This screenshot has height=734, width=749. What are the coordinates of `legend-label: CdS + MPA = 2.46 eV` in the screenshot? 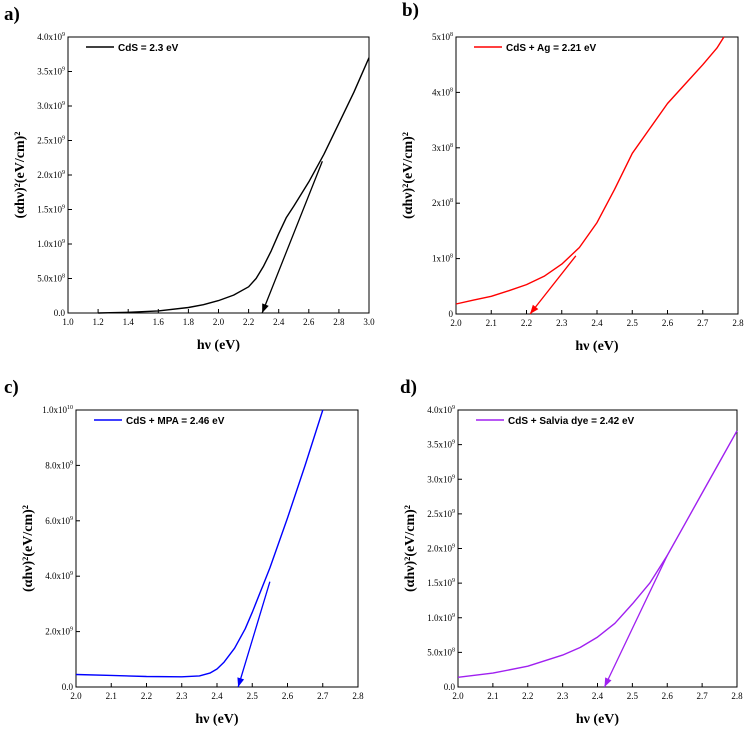 It's located at (175, 421).